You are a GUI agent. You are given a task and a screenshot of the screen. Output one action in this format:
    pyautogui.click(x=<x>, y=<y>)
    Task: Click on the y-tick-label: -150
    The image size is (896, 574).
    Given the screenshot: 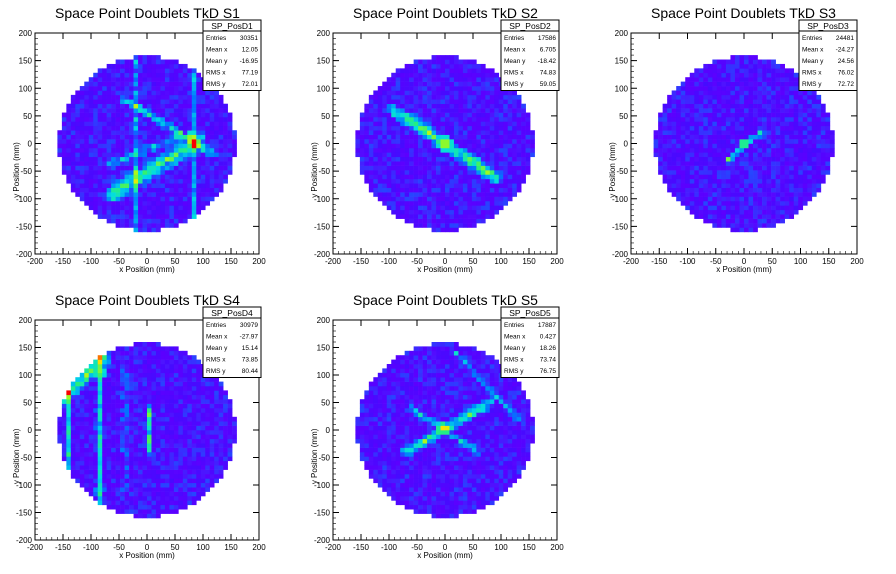 What is the action you would take?
    pyautogui.click(x=620, y=226)
    